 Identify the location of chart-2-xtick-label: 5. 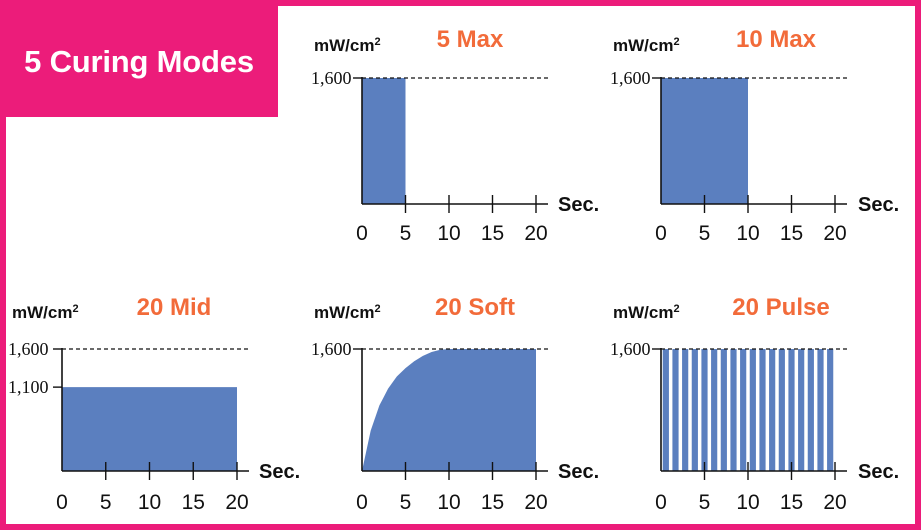
(106, 502).